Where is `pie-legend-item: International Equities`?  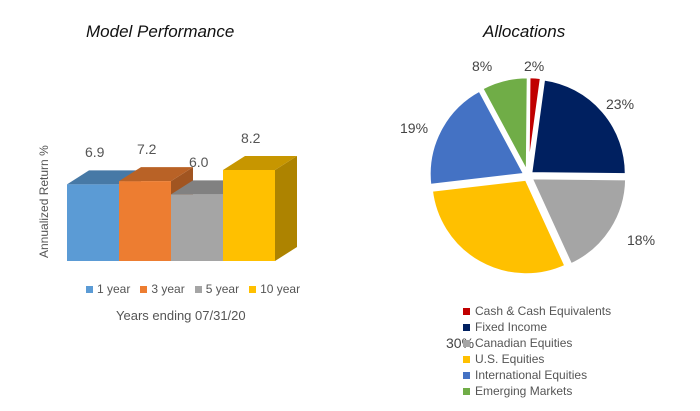 pie-legend-item: International Equities is located at coordinates (537, 375).